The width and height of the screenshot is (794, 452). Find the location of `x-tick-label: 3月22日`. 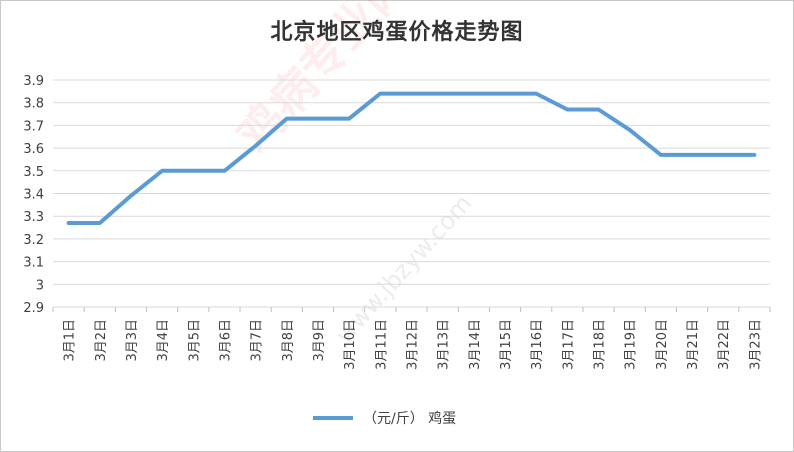

x-tick-label: 3月22日 is located at coordinates (724, 344).